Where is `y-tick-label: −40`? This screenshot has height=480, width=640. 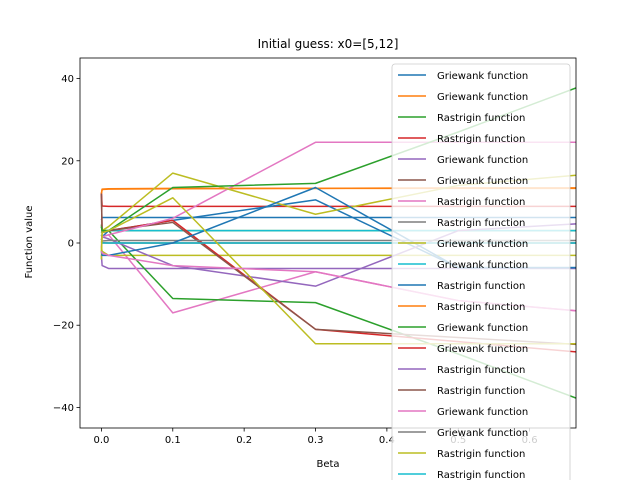
y-tick-label: −40 is located at coordinates (63, 408).